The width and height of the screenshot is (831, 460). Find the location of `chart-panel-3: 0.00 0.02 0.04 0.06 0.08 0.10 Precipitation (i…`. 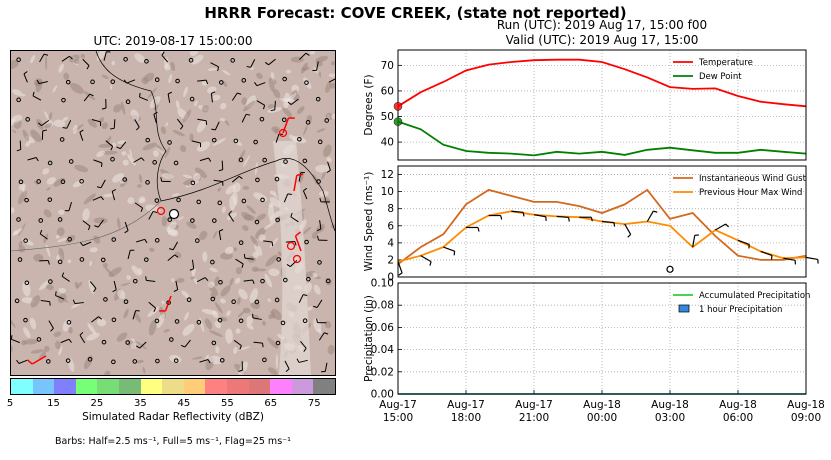

chart-panel-3: 0.00 0.02 0.04 0.06 0.08 0.10 Precipitation (i… is located at coordinates (586, 339).